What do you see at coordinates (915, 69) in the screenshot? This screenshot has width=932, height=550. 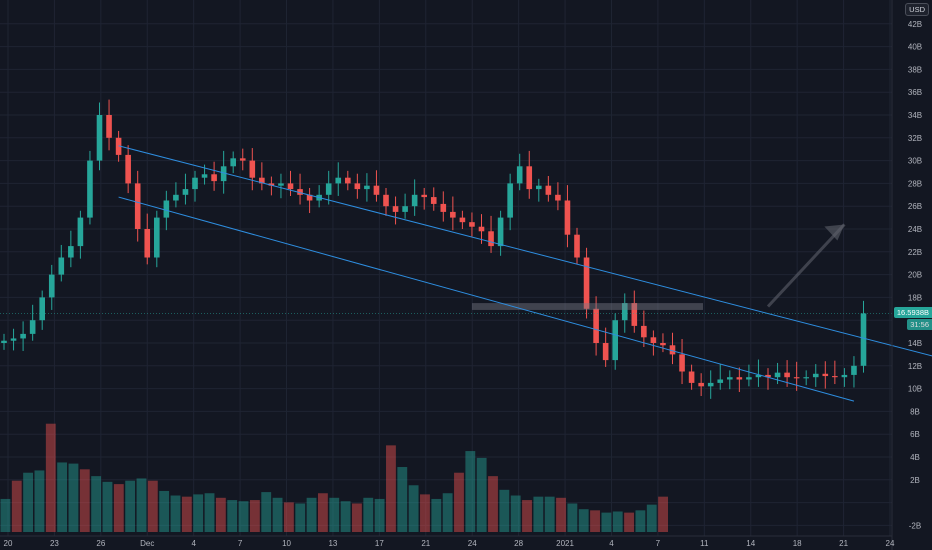 I see `price-tick-label: 38B` at bounding box center [915, 69].